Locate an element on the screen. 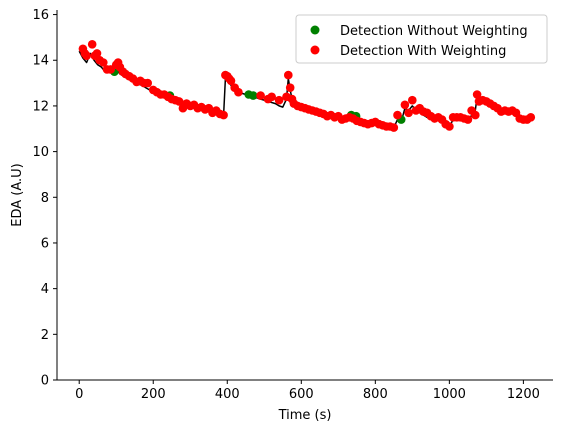  x-axis-label: Time (s) is located at coordinates (305, 415).